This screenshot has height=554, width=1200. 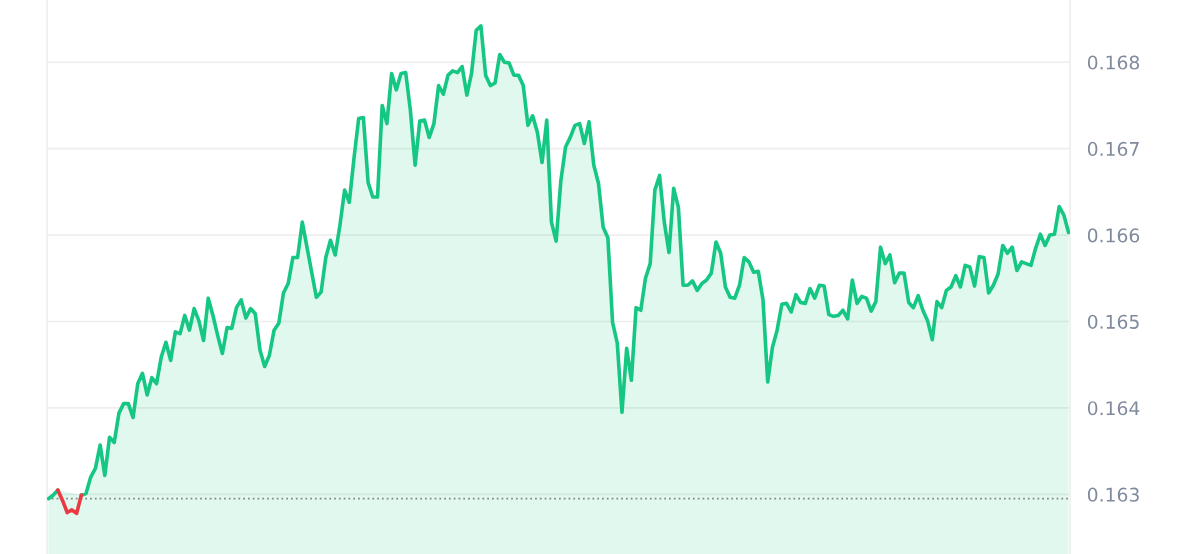 I want to click on y-tick-label: 0.165, so click(x=1113, y=321).